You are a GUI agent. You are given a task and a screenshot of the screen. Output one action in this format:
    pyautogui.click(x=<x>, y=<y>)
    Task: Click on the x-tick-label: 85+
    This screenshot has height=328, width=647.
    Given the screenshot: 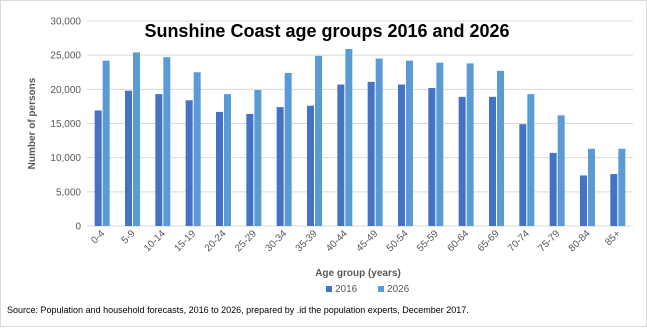 What is the action you would take?
    pyautogui.click(x=613, y=238)
    